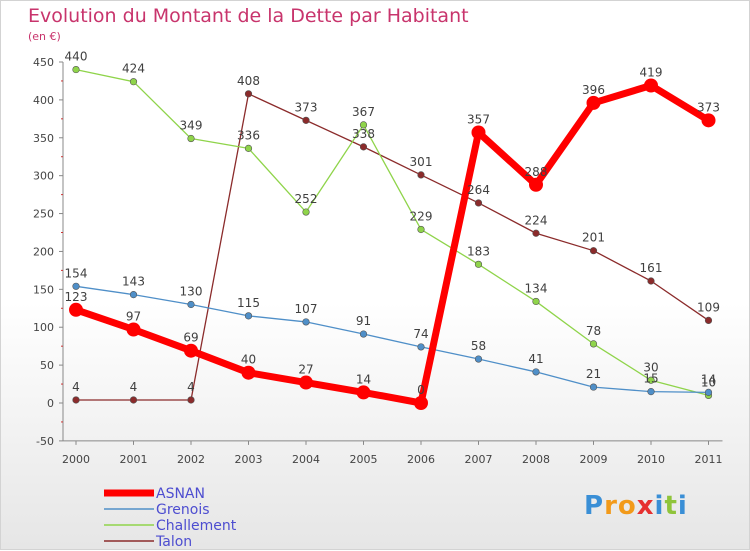 This screenshot has width=750, height=551. What do you see at coordinates (196, 526) in the screenshot?
I see `legend-label: Challement` at bounding box center [196, 526].